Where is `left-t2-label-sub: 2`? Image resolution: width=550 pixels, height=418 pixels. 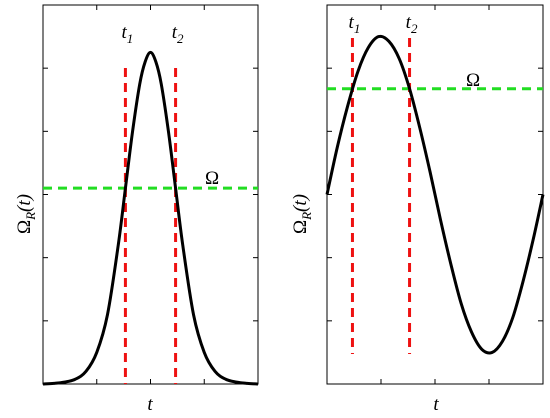 left-t2-label-sub: 2 is located at coordinates (180, 38).